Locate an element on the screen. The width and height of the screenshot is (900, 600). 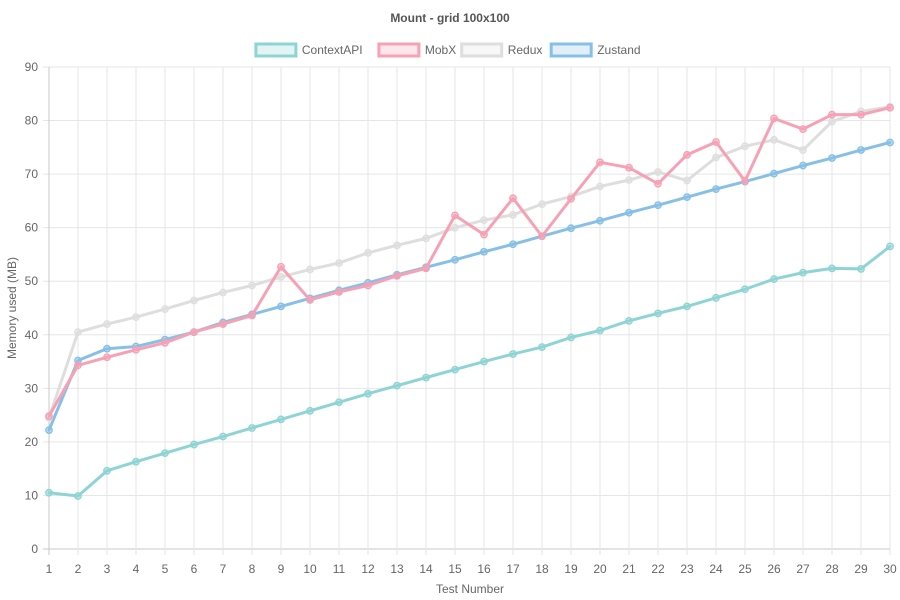
y-tick-label: 0 is located at coordinates (34, 549).